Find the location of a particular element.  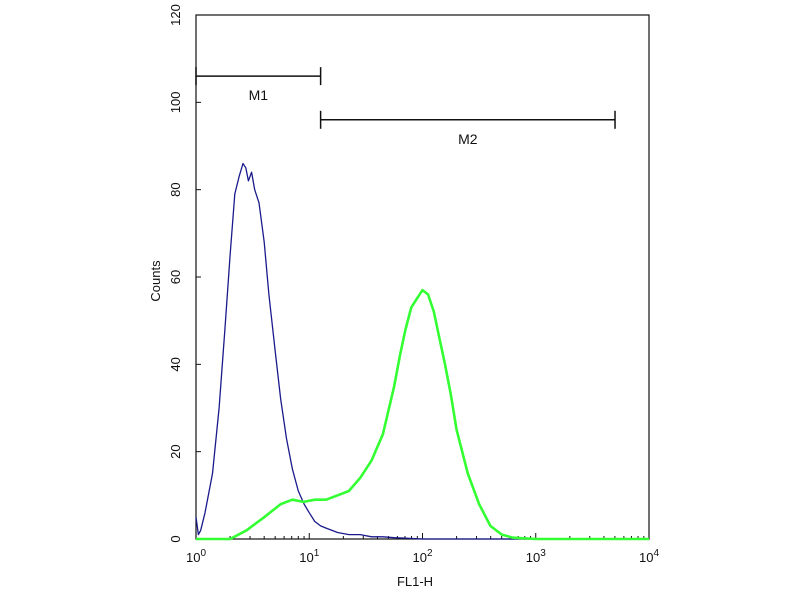

y-tick-label: 60 is located at coordinates (175, 277).